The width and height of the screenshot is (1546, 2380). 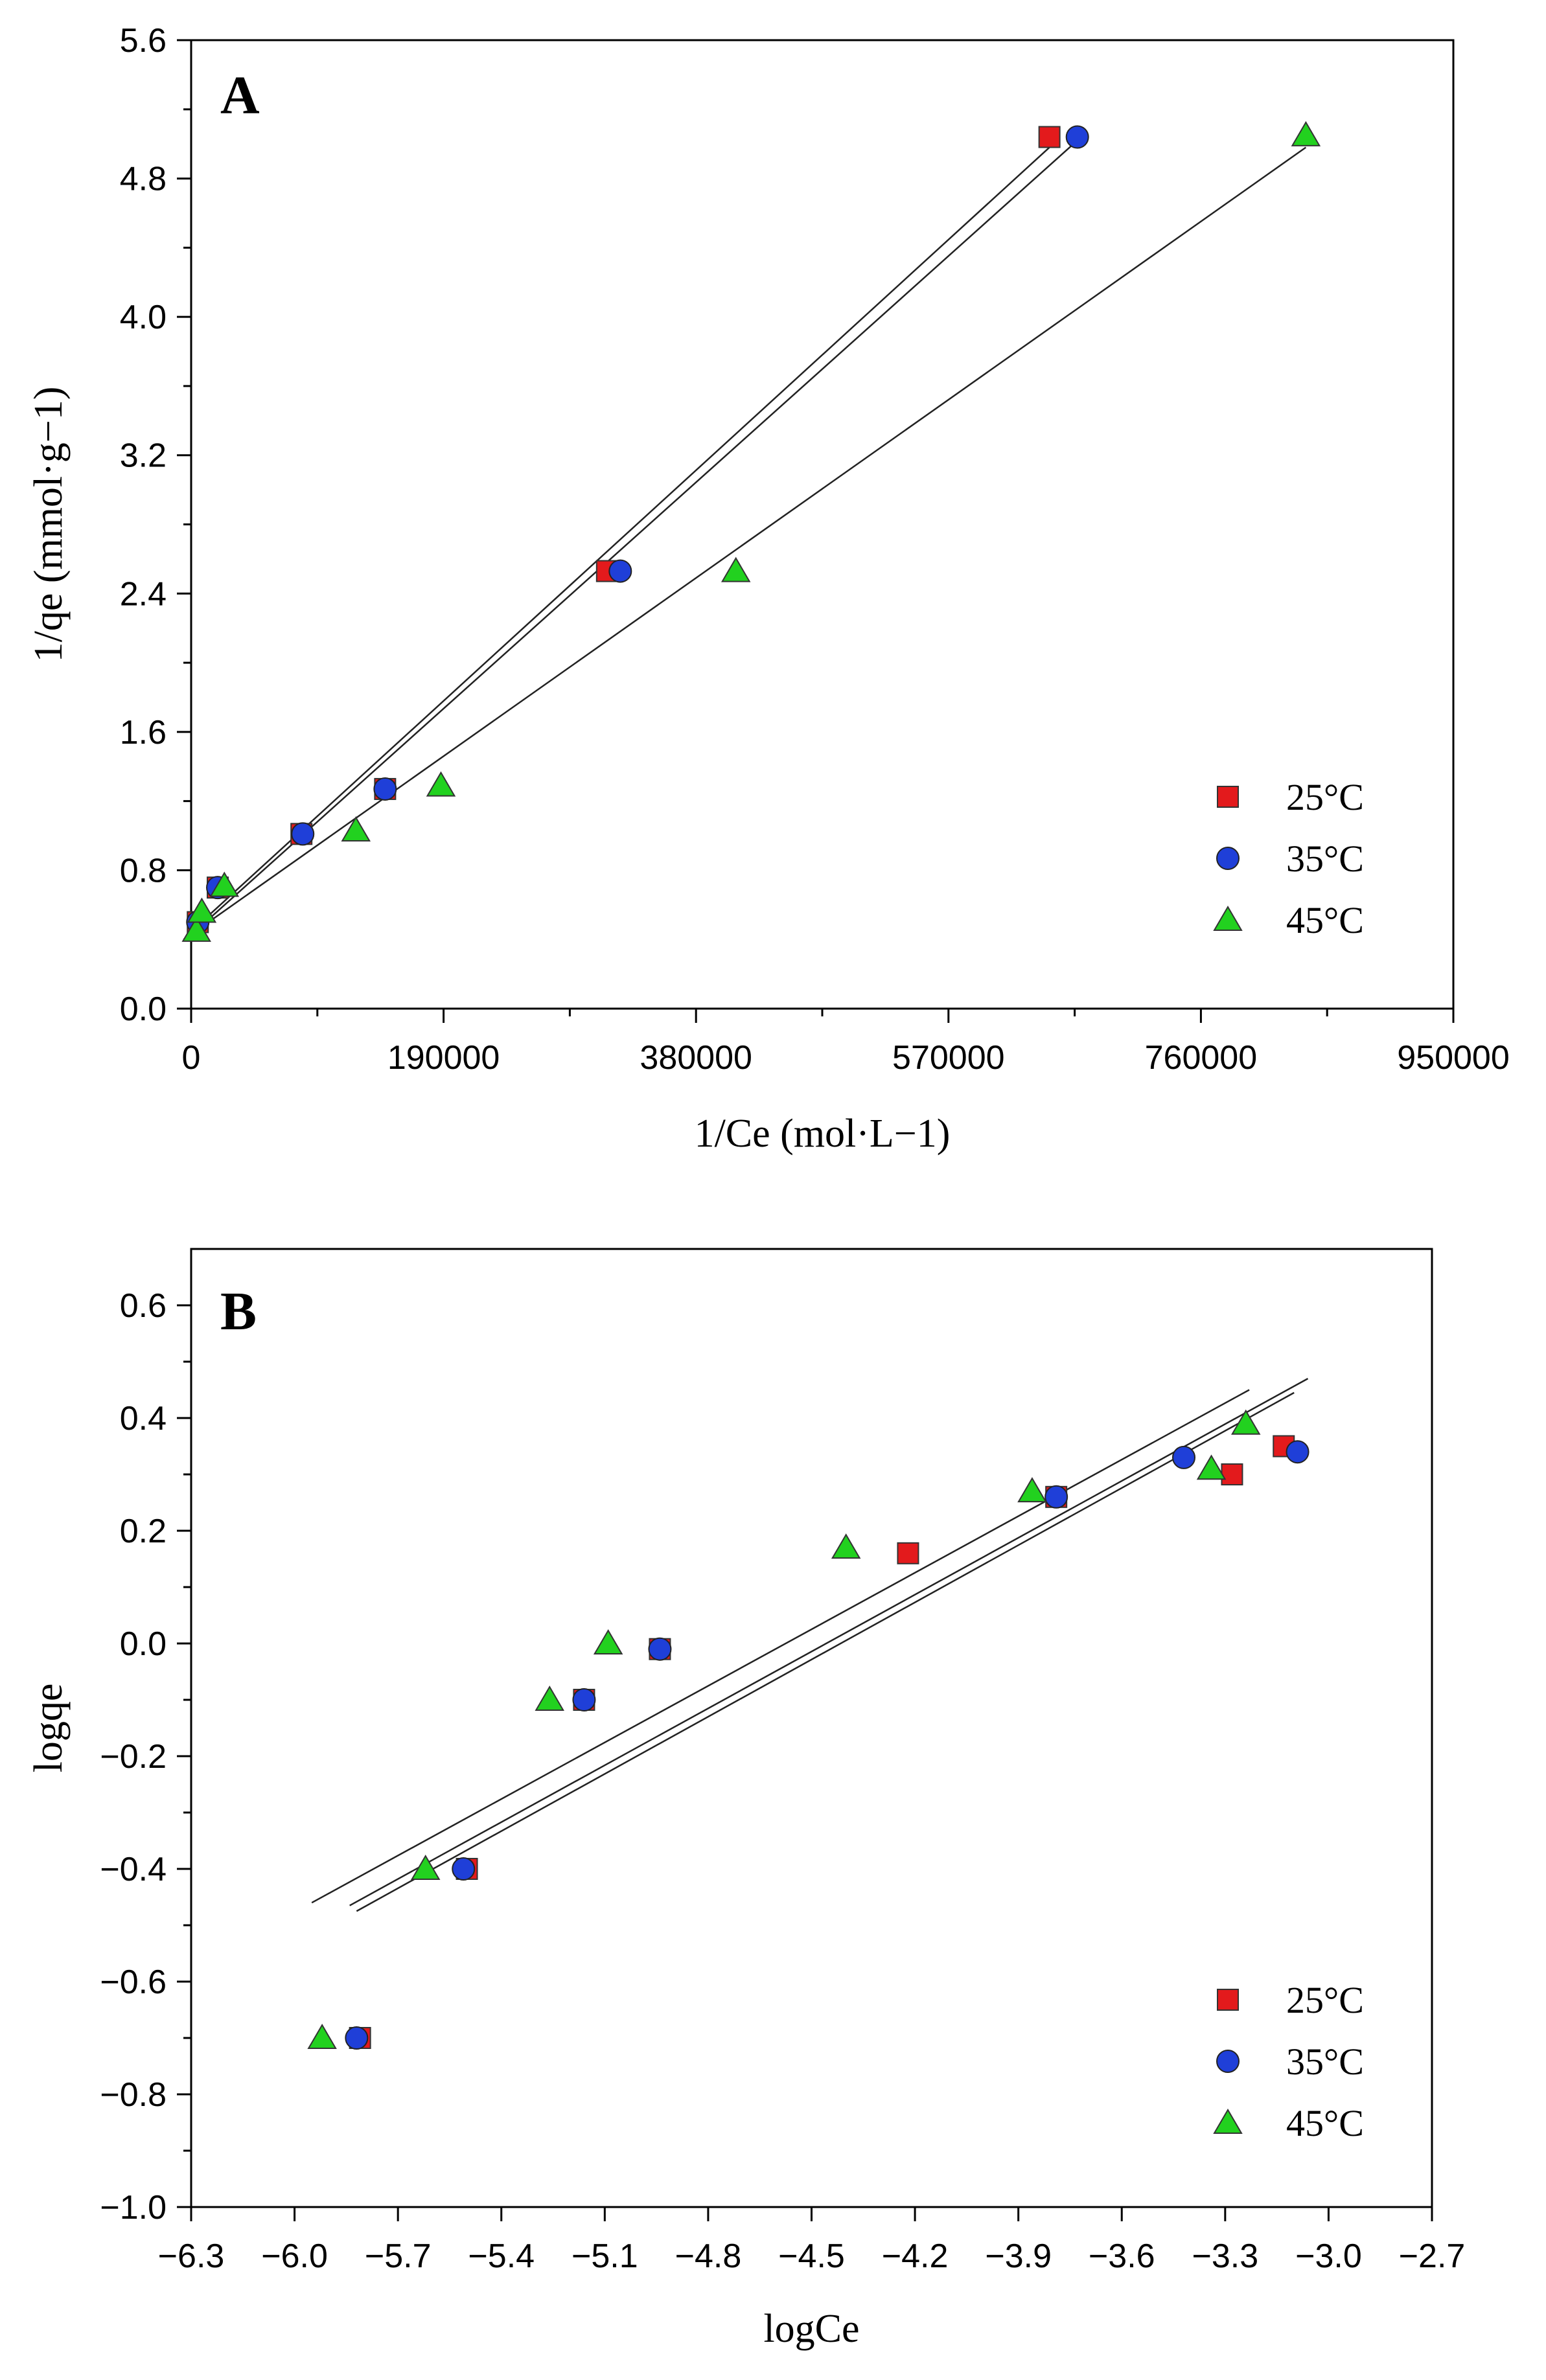 What do you see at coordinates (133, 2095) in the screenshot?
I see `y-tick-label: −0.8` at bounding box center [133, 2095].